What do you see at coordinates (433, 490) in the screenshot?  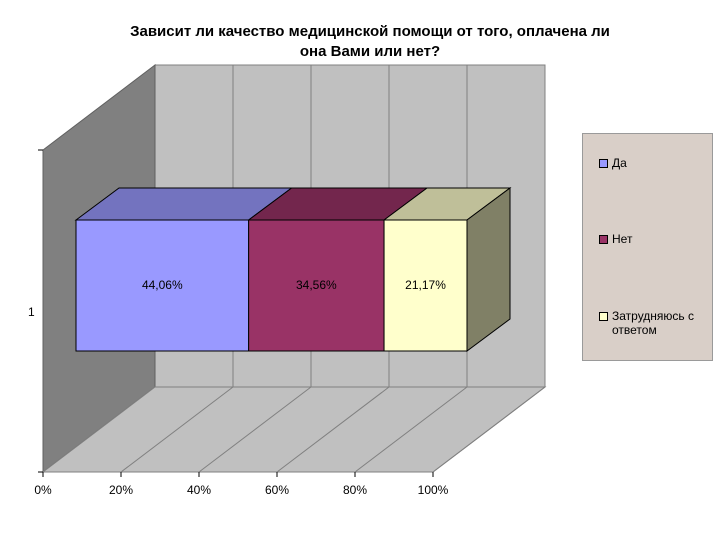 I see `x-tick-label: 100%` at bounding box center [433, 490].